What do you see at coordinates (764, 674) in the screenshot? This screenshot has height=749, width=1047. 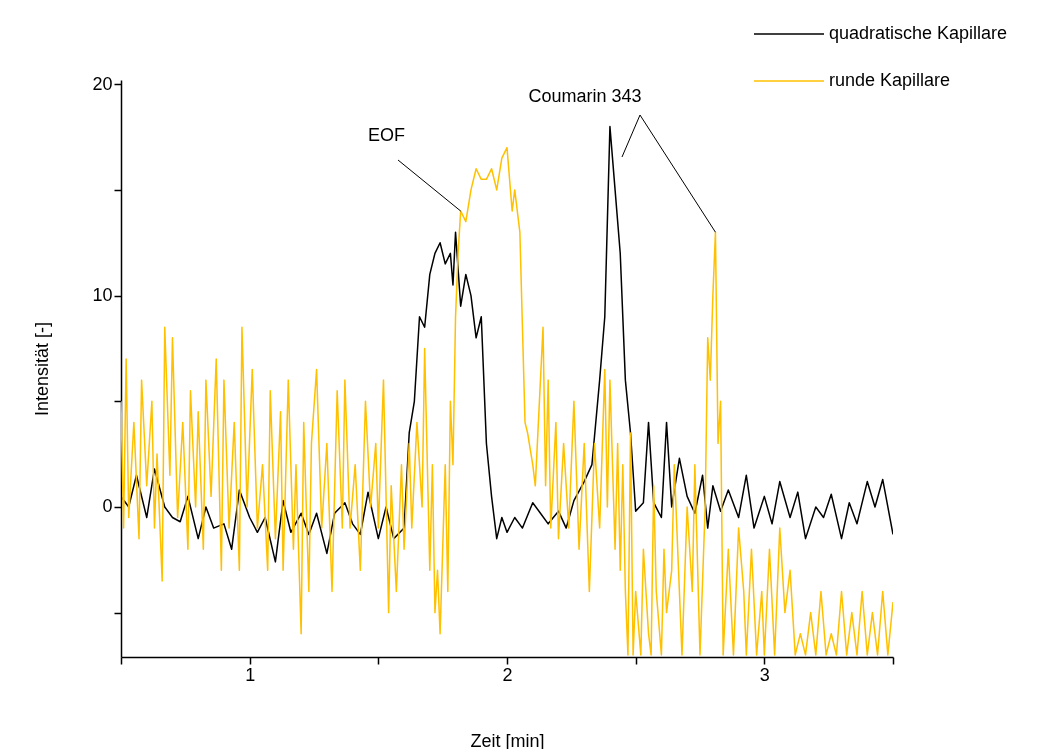 I see `x-tick-label: 3` at bounding box center [764, 674].